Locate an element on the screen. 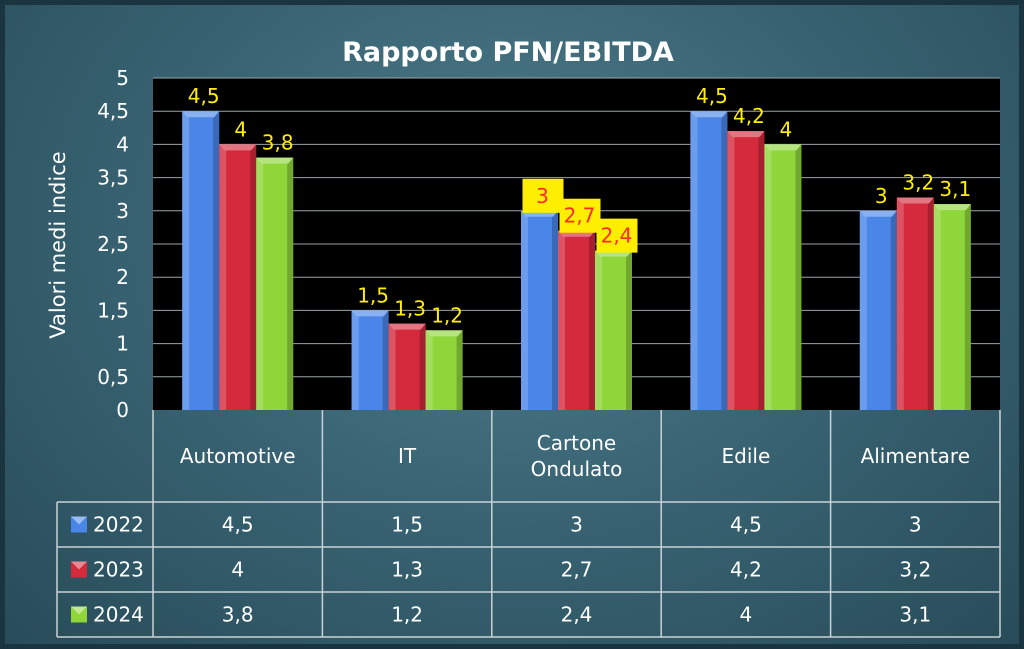  data-label: 2,7 is located at coordinates (580, 216).